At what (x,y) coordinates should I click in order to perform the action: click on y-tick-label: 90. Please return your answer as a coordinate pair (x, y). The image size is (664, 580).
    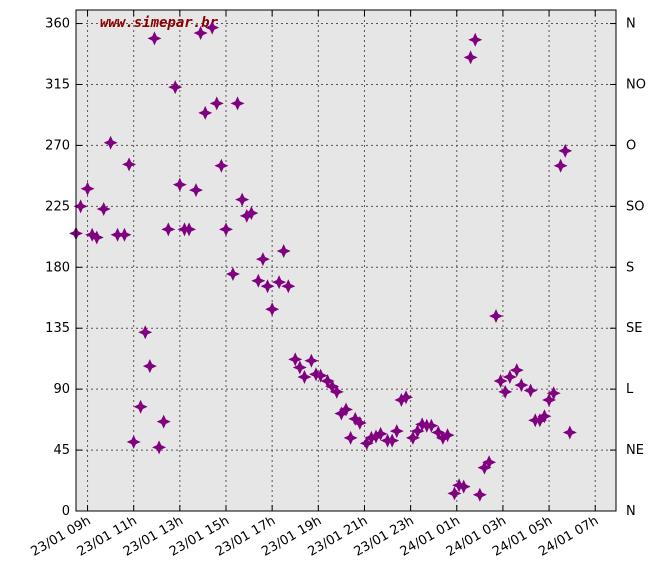
    Looking at the image, I should click on (61, 389).